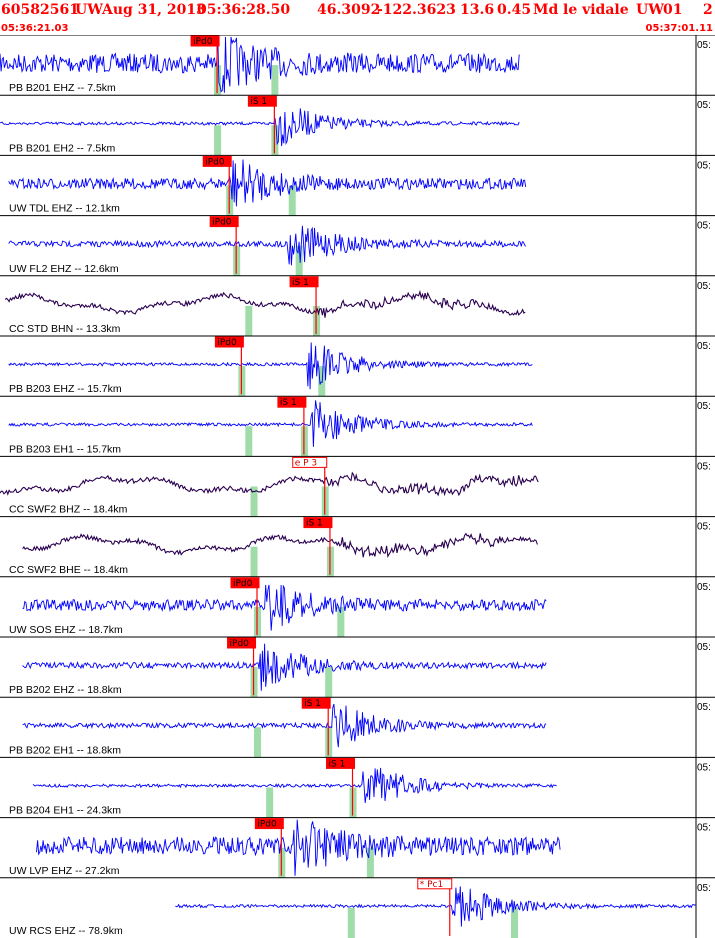 Image resolution: width=715 pixels, height=938 pixels. Describe the element at coordinates (65, 449) in the screenshot. I see `channel-label: PB B203 EH1 -- 15.7km` at that location.